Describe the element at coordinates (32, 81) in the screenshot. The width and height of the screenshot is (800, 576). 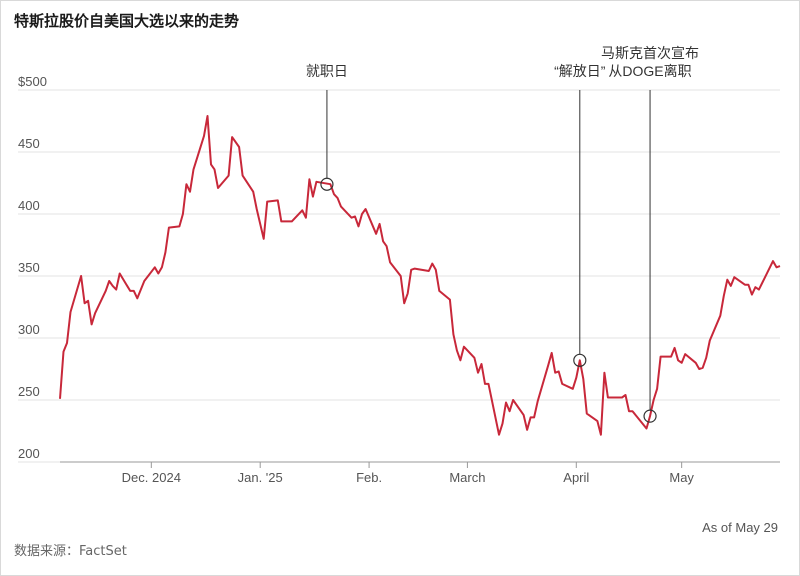
I see `y-tick-label: $500` at that location.